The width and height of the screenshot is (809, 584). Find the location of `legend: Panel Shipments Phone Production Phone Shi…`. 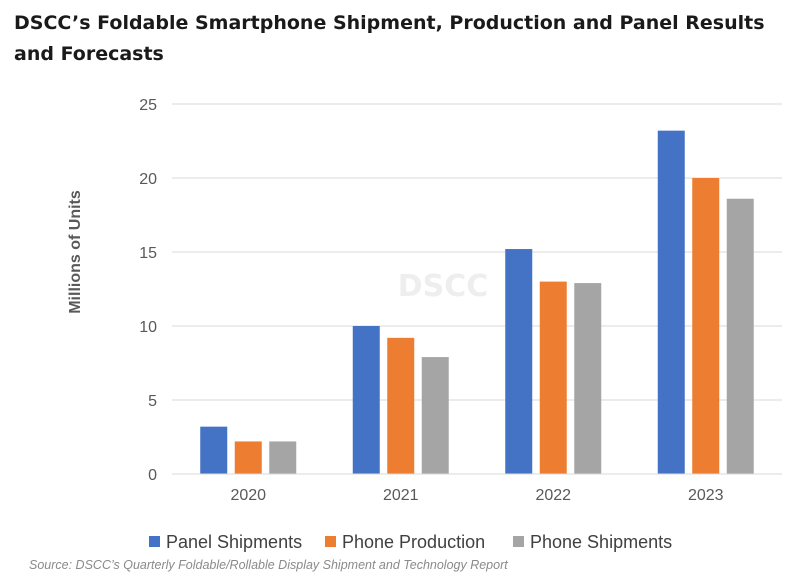

legend: Panel Shipments Phone Production Phone Shi… is located at coordinates (410, 542).